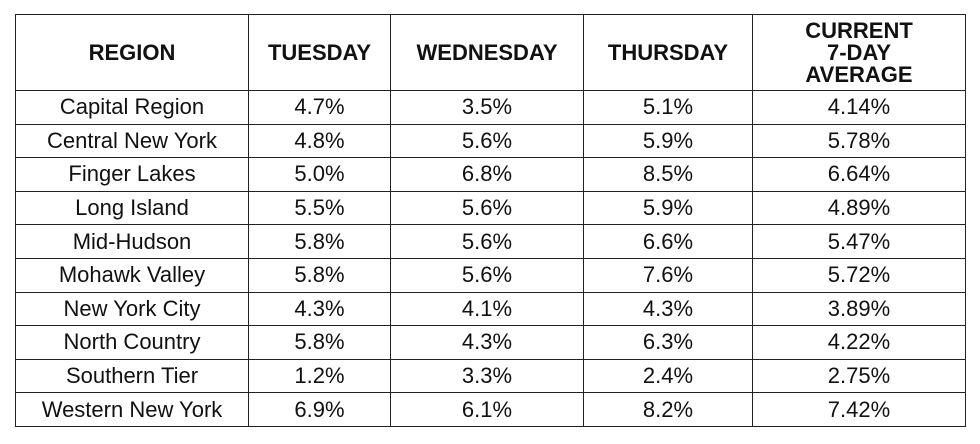 Image resolution: width=980 pixels, height=444 pixels. I want to click on value-cell: 3.3%, so click(487, 376).